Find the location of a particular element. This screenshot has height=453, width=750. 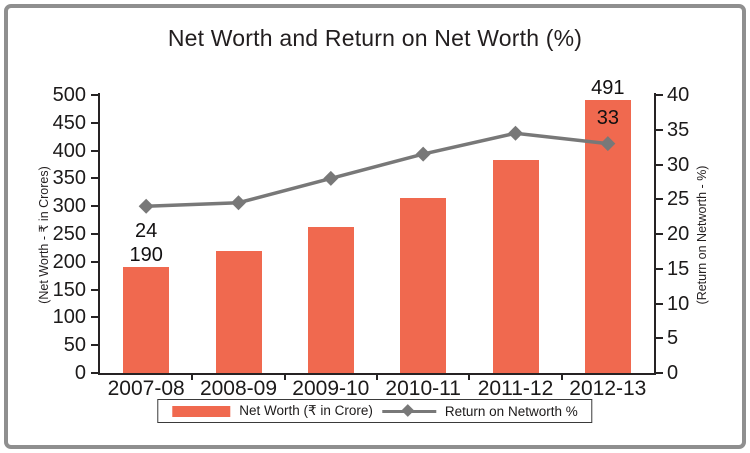

x-axis-label-2007-08: 2007-08 is located at coordinates (146, 388).